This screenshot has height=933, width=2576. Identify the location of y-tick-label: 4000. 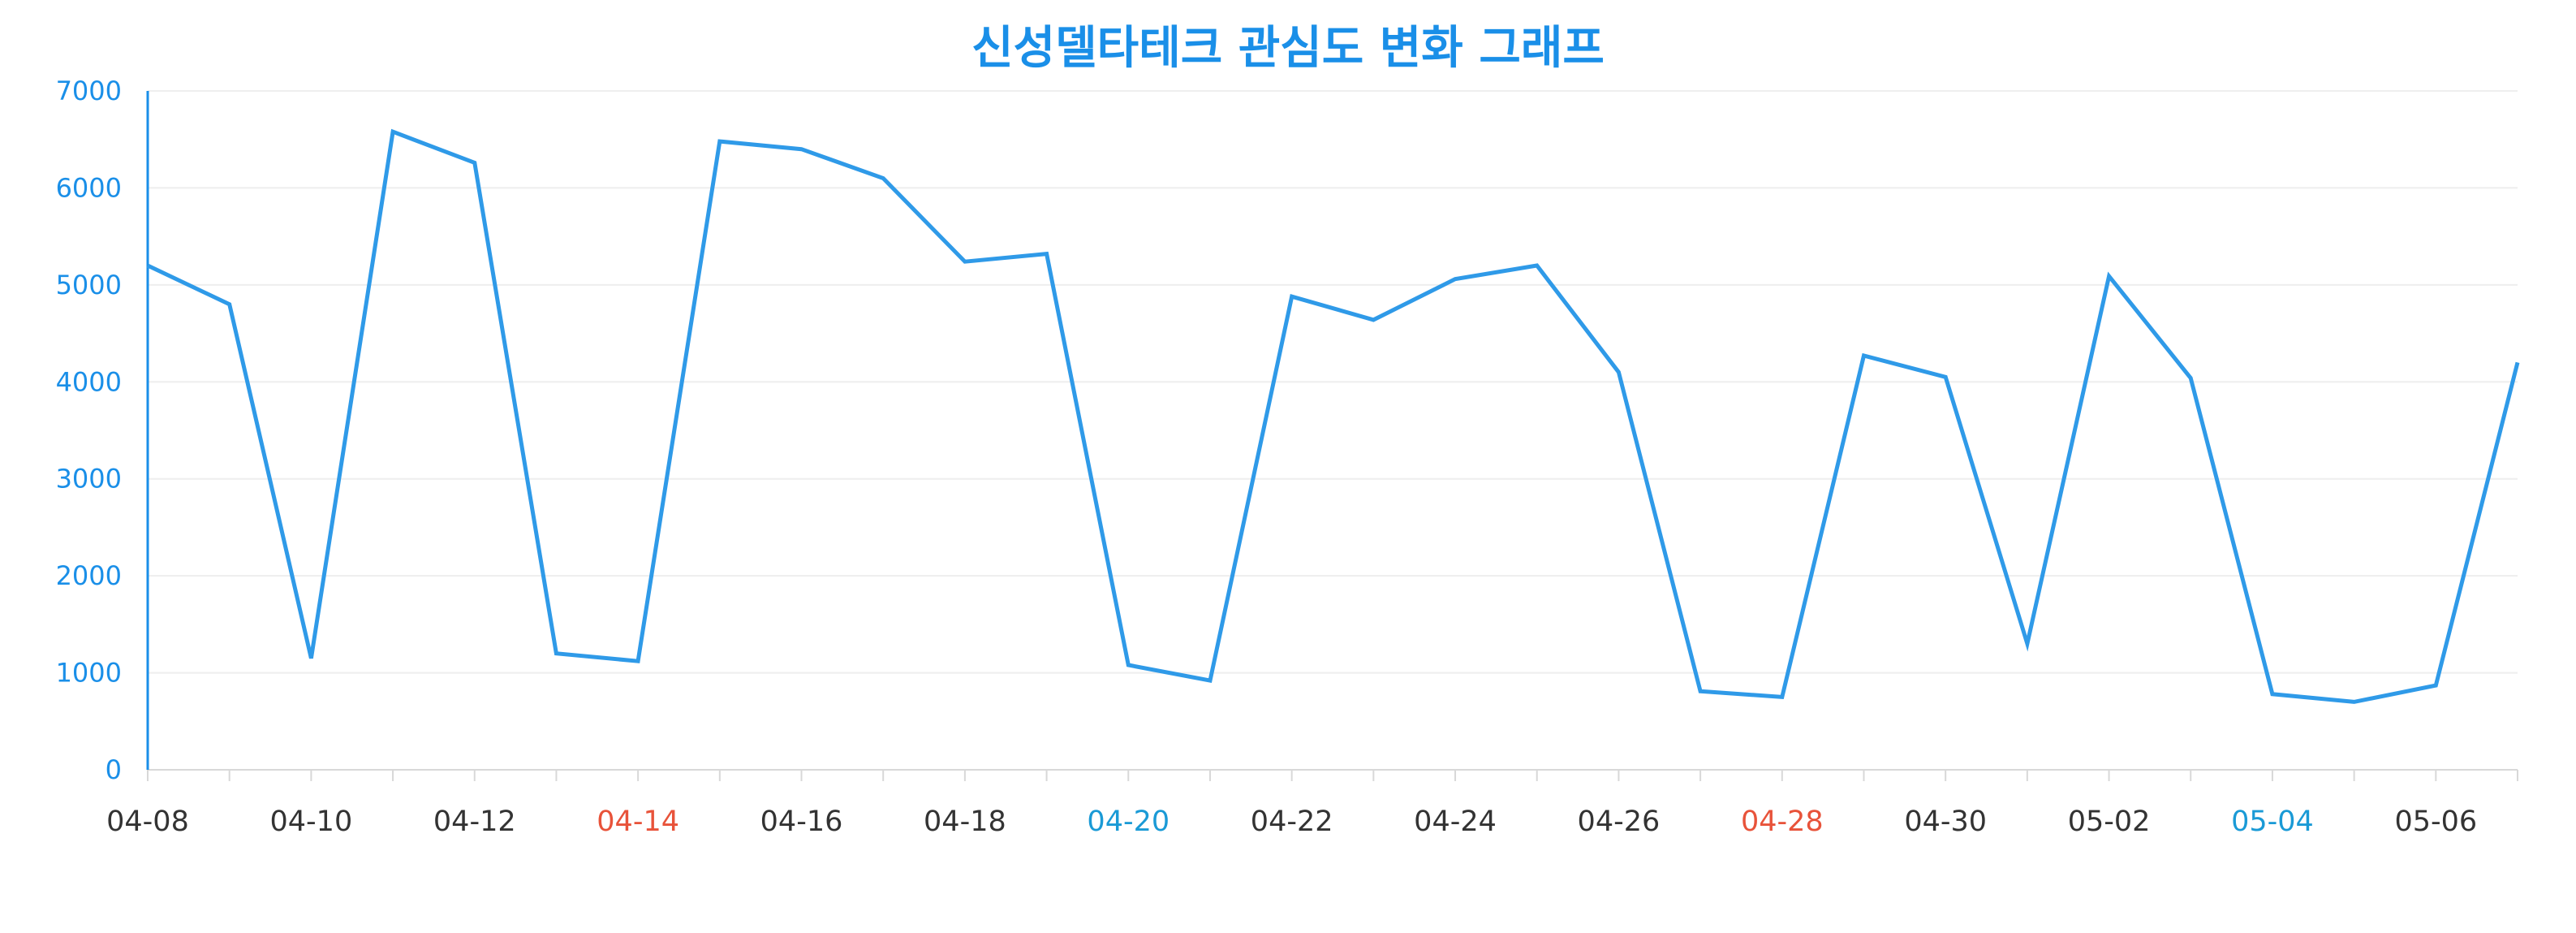
(89, 381).